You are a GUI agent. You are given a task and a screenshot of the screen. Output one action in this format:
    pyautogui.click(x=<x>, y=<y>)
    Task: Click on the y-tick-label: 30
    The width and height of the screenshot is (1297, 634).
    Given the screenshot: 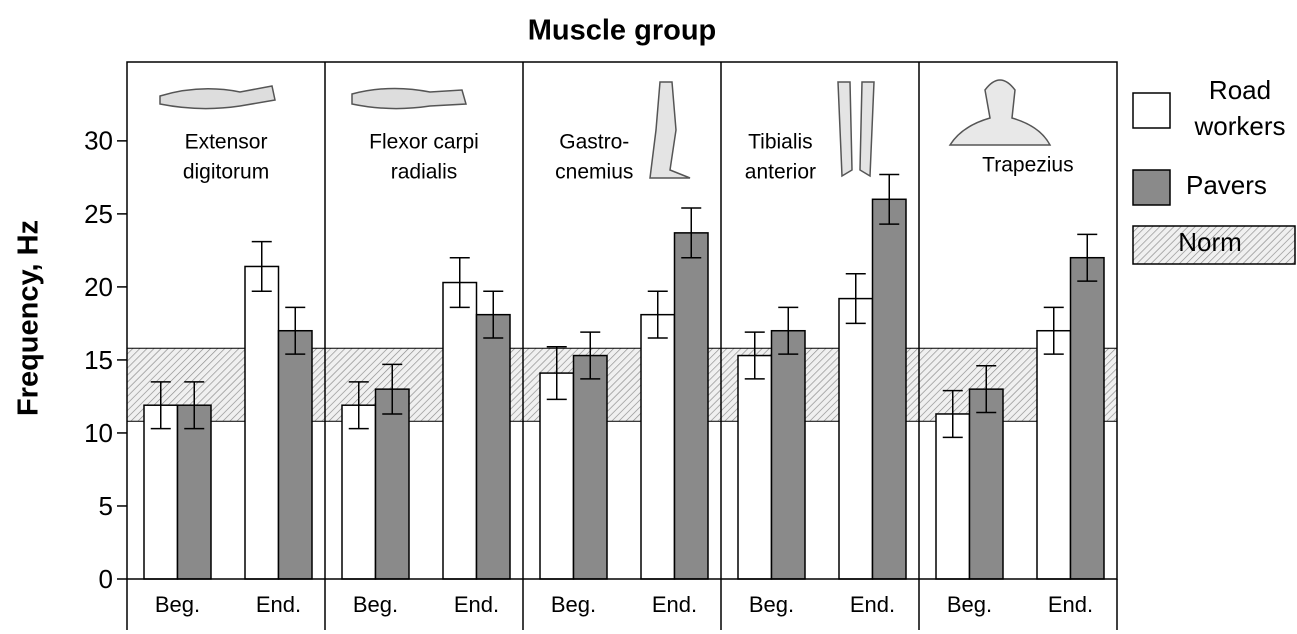 What is the action you would take?
    pyautogui.click(x=98, y=141)
    